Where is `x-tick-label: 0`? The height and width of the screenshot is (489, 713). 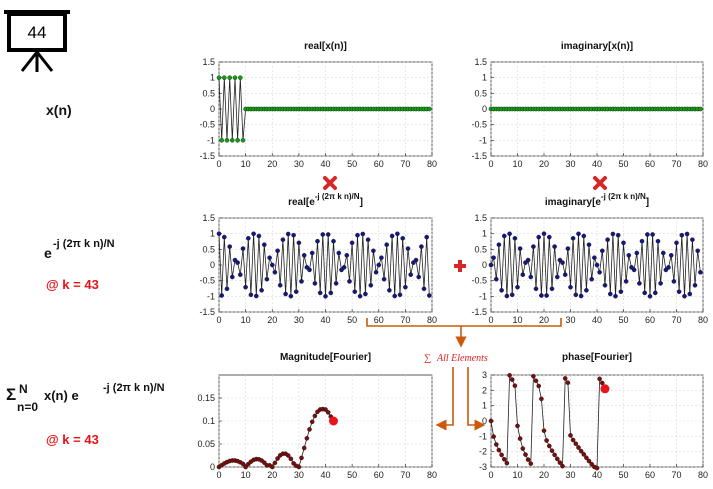 x-tick-label: 0 is located at coordinates (218, 164).